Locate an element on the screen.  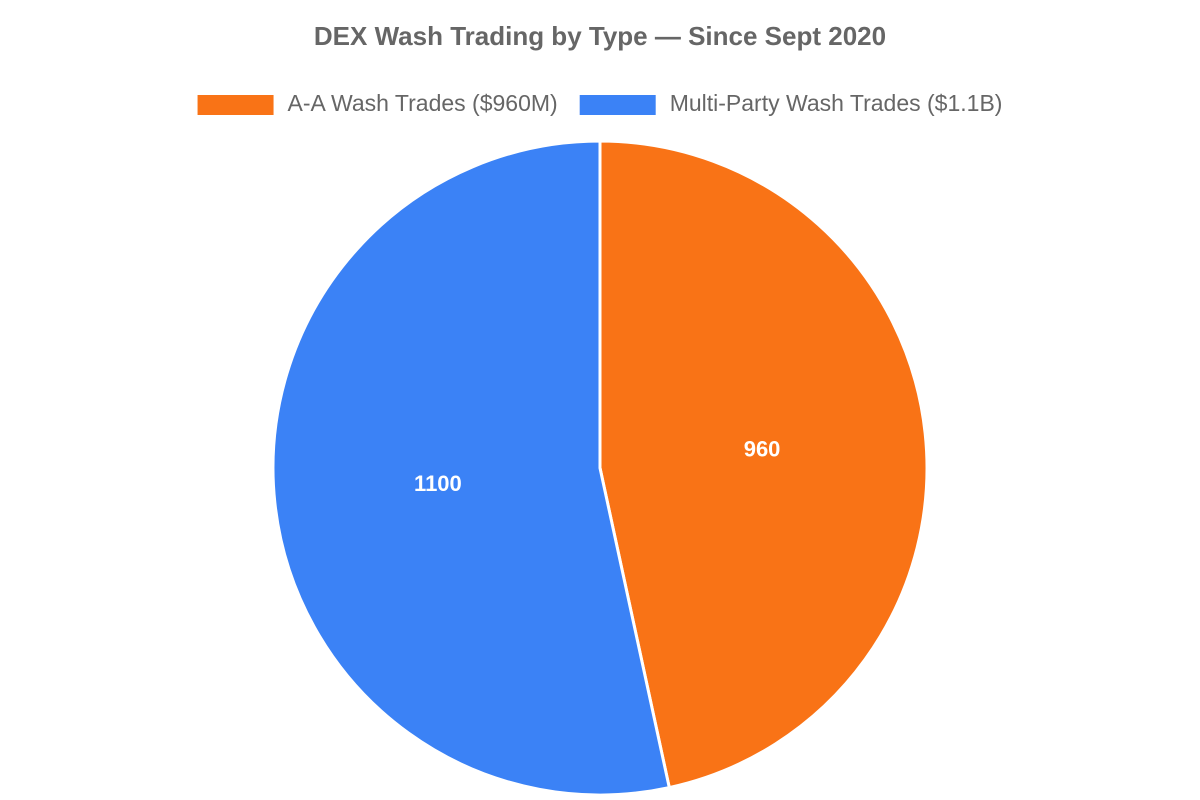
data-label: 960 is located at coordinates (762, 448).